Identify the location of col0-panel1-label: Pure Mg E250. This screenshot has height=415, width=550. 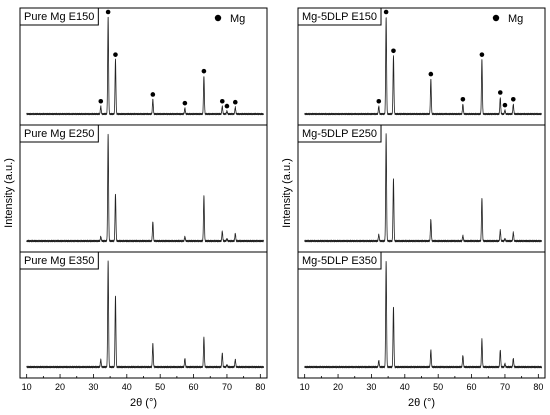
(59, 134).